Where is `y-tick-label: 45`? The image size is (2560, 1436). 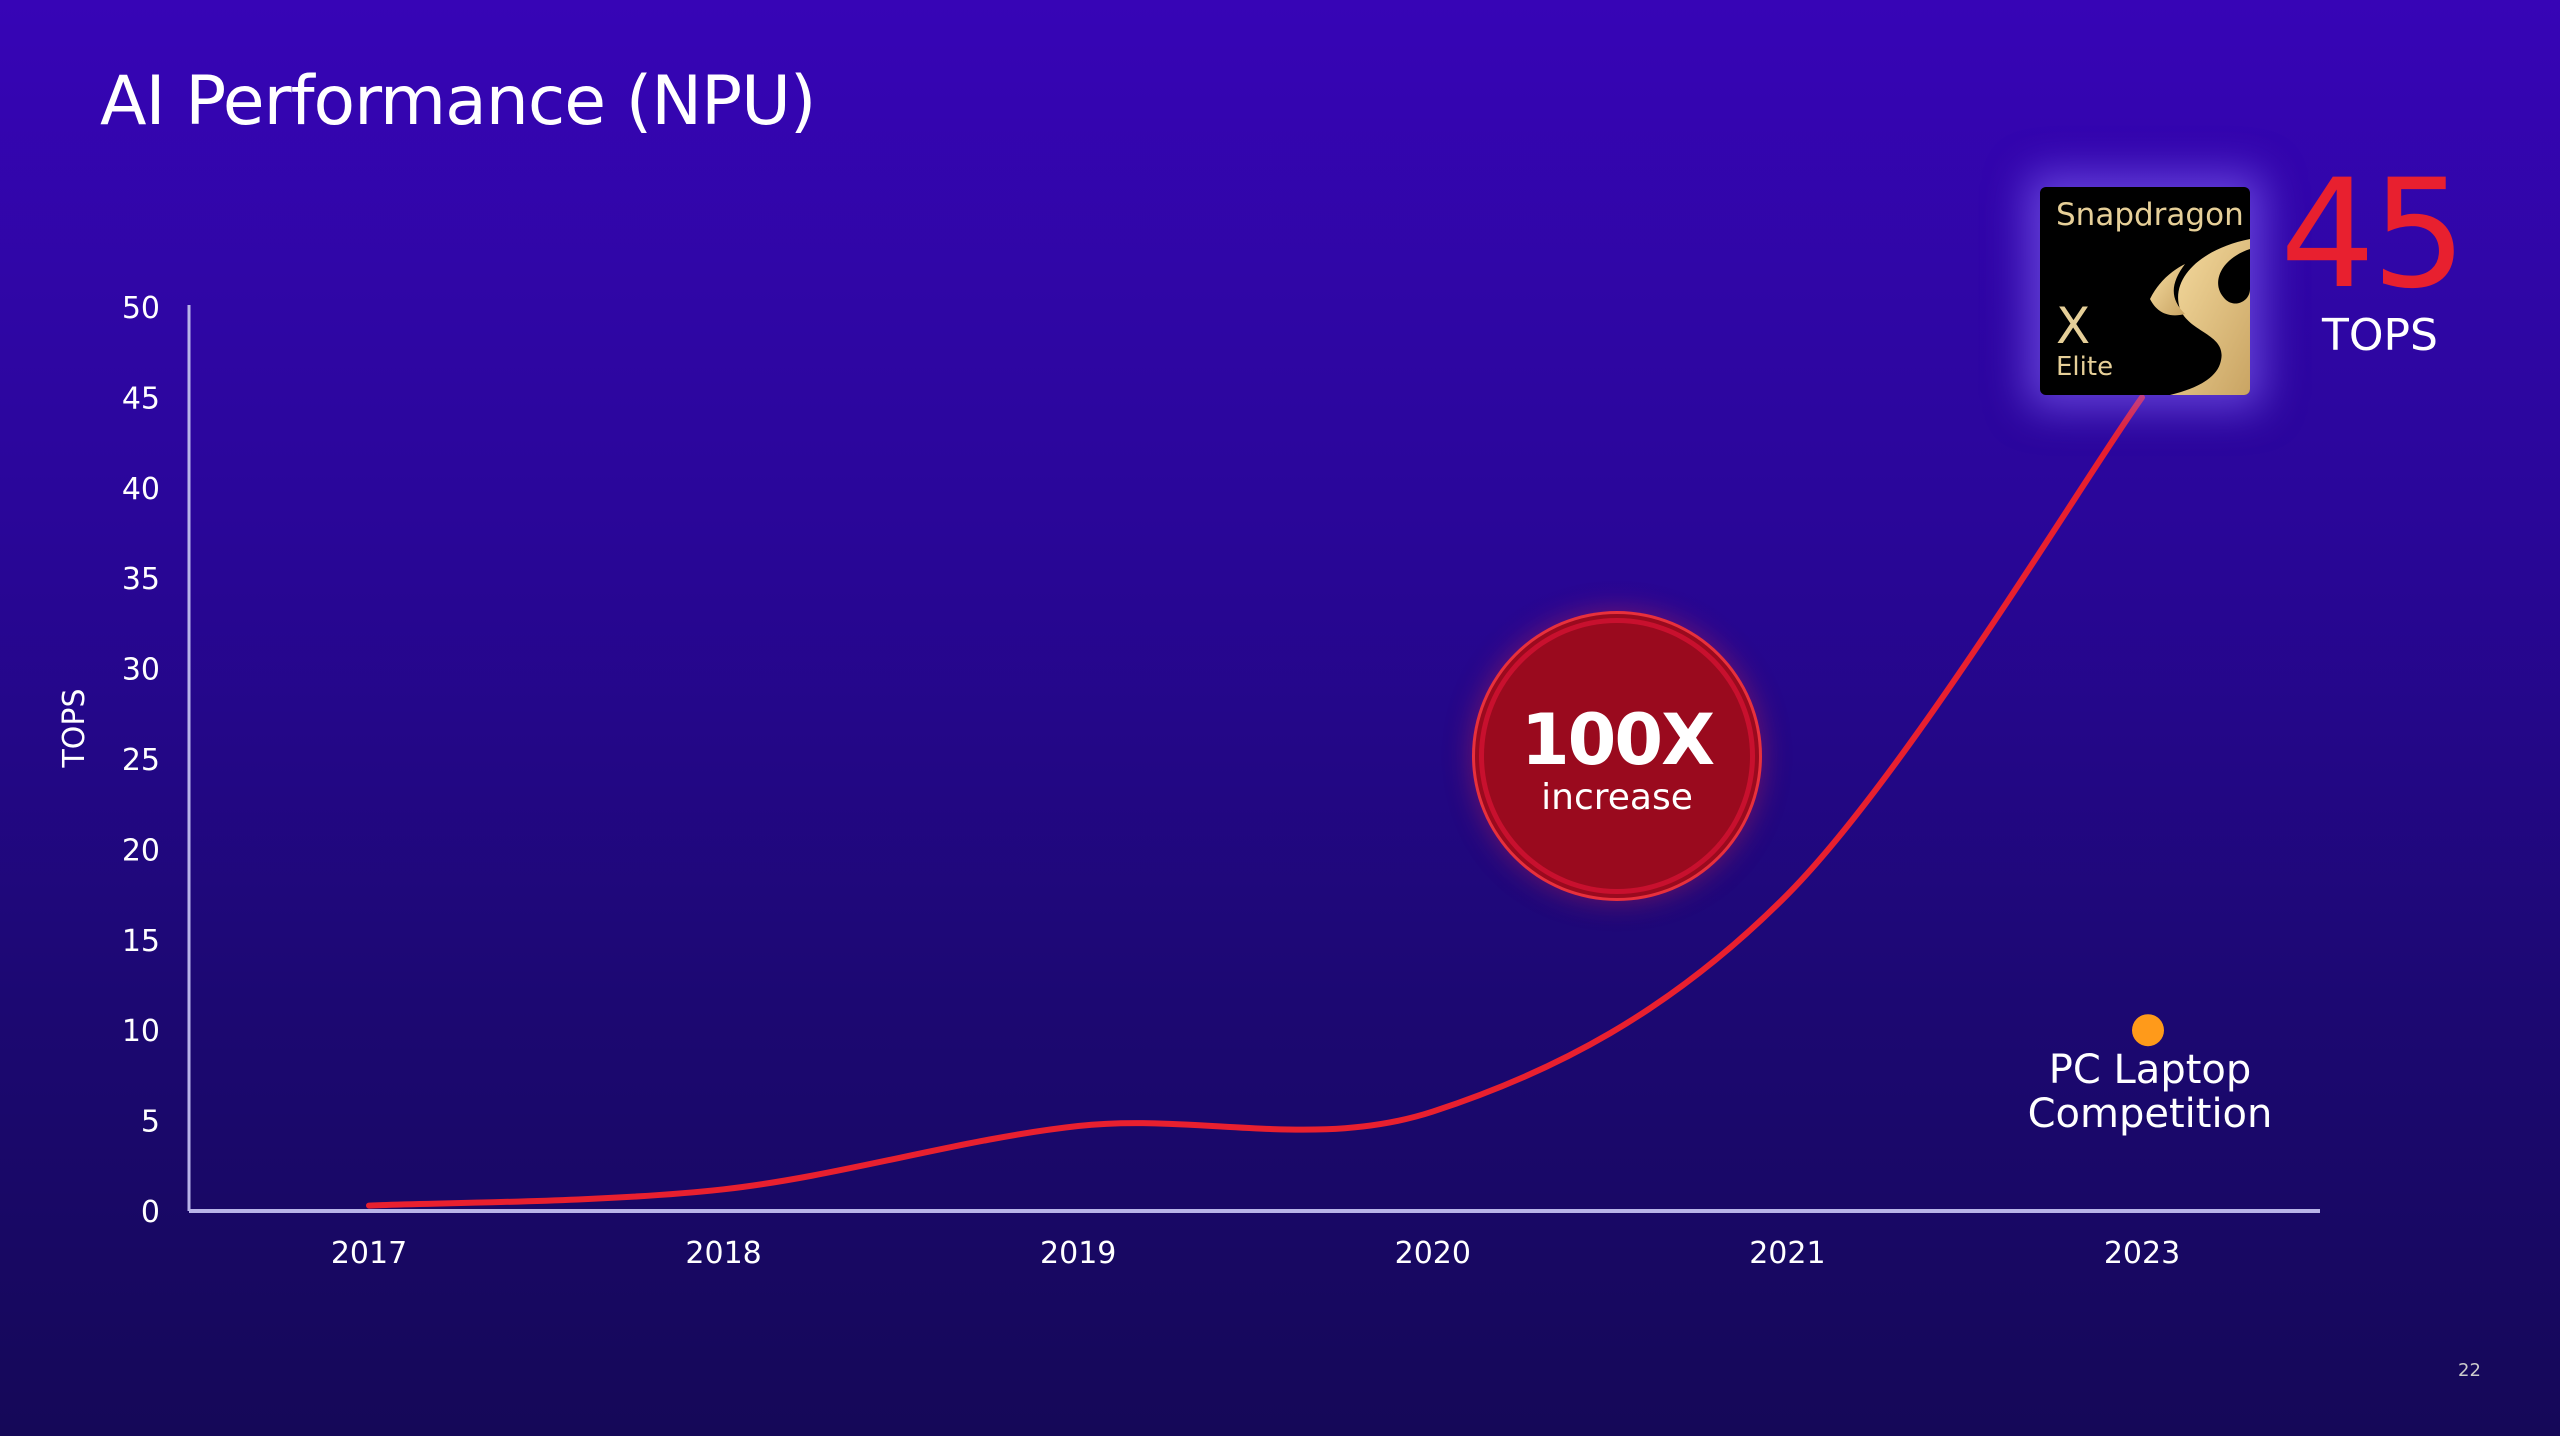
y-tick-label: 45 is located at coordinates (141, 398).